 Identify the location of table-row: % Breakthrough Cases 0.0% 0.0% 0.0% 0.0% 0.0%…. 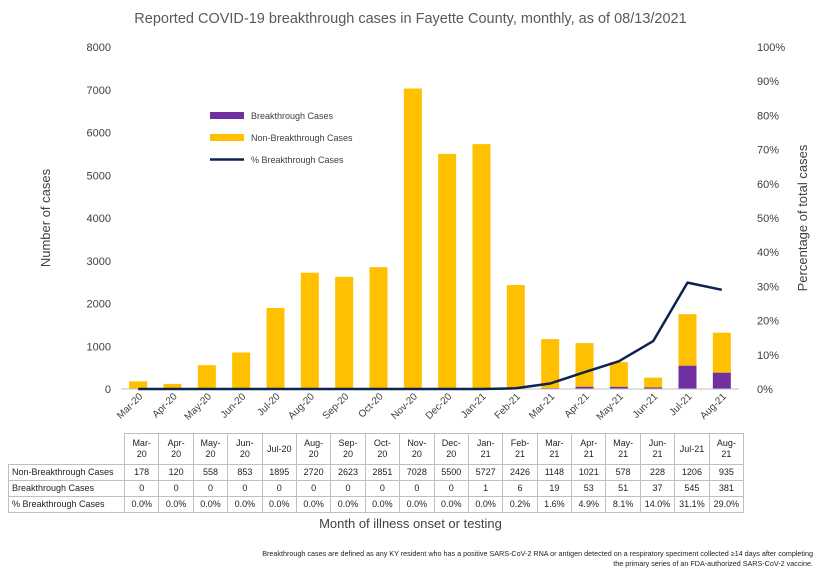
(376, 504).